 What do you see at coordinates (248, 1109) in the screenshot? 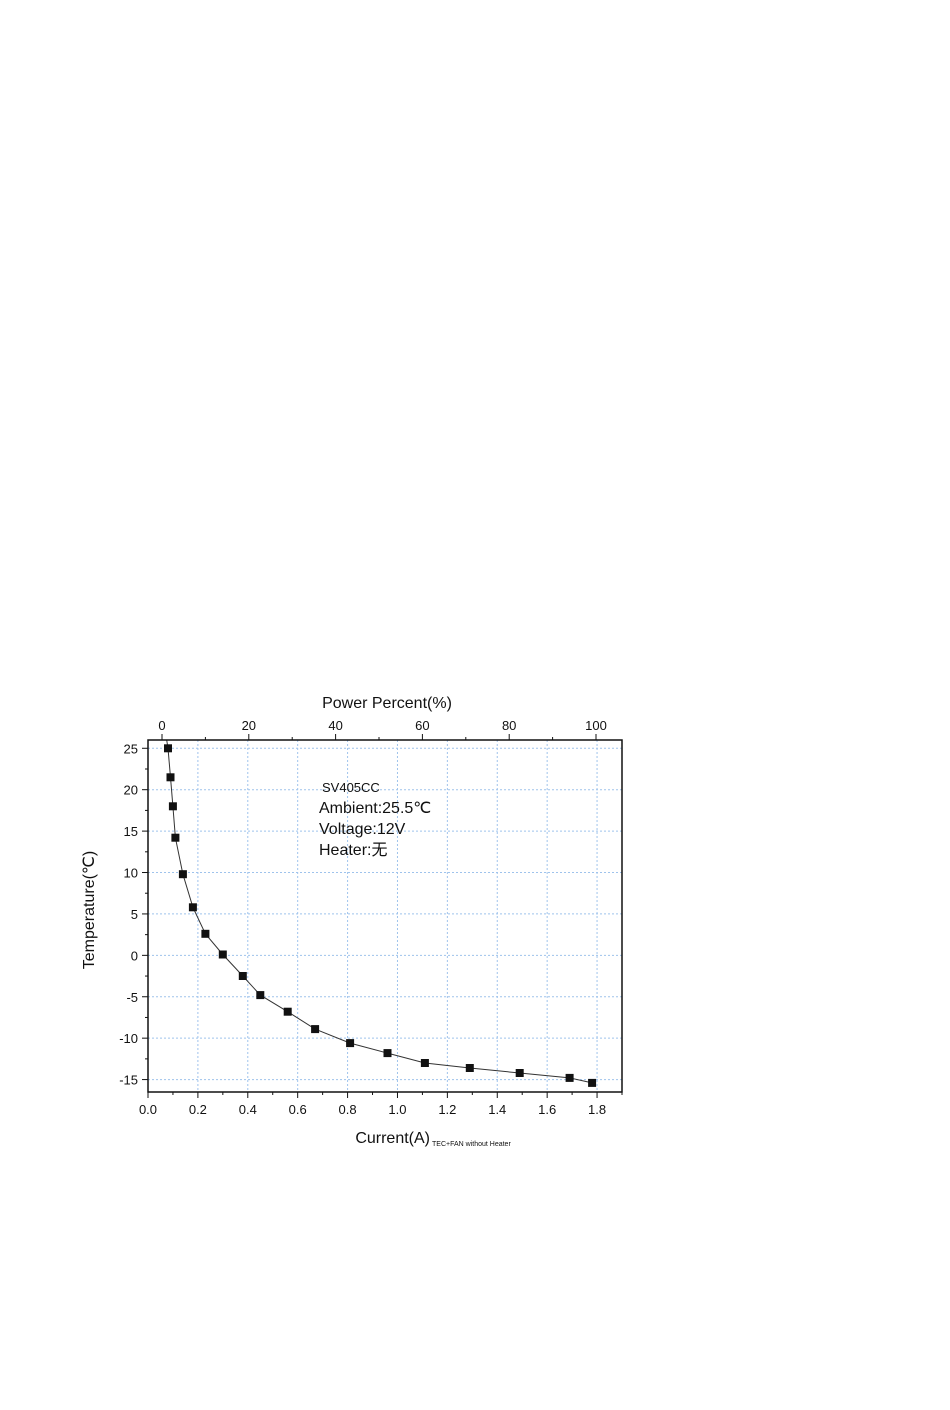
I see `x-tick-label: 0.4` at bounding box center [248, 1109].